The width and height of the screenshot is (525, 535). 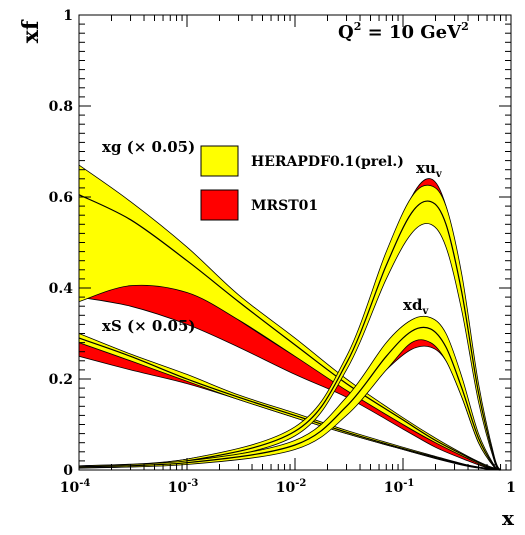 I want to click on x-tick-label: 1, so click(x=511, y=488).